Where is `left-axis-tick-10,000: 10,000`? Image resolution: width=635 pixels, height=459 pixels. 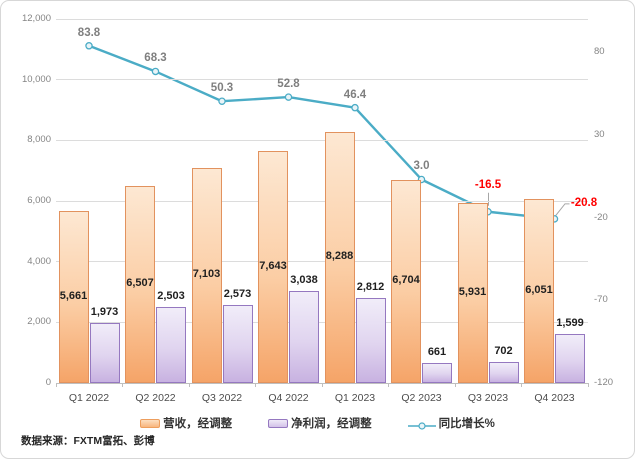
left-axis-tick-10,000: 10,000 is located at coordinates (36, 79).